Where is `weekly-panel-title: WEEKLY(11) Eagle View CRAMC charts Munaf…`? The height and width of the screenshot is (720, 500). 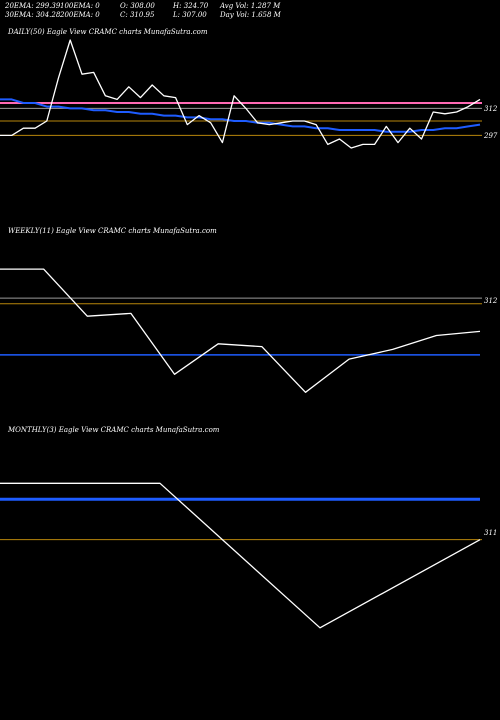 weekly-panel-title: WEEKLY(11) Eagle View CRAMC charts Munaf… is located at coordinates (112, 231).